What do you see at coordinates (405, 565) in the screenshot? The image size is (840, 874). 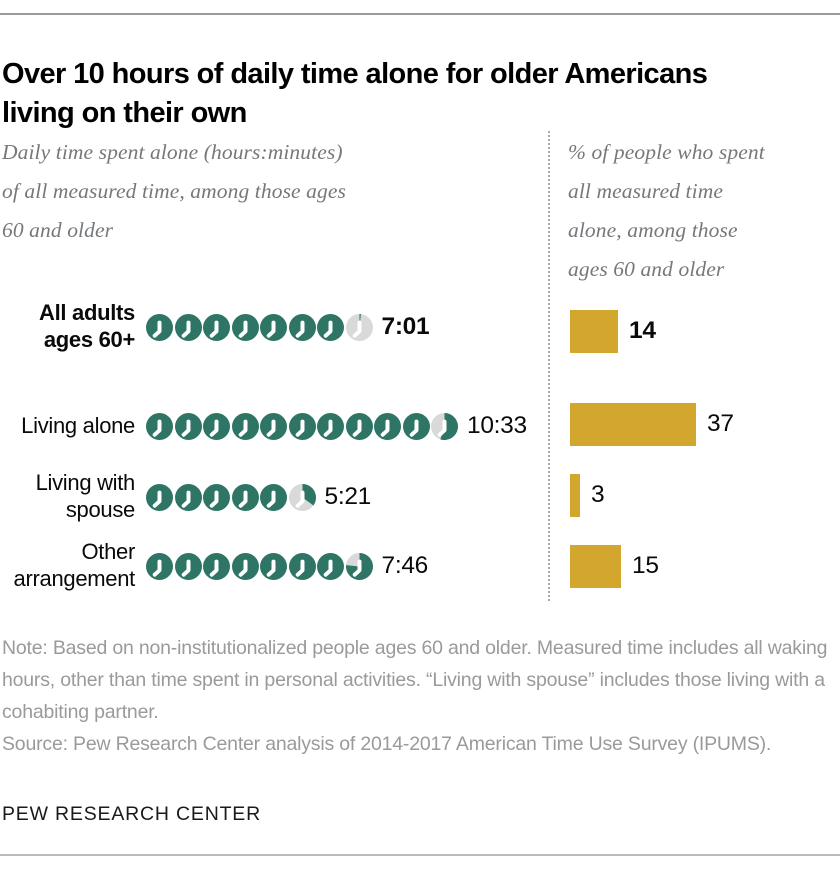 I see `time-value: 7:46` at bounding box center [405, 565].